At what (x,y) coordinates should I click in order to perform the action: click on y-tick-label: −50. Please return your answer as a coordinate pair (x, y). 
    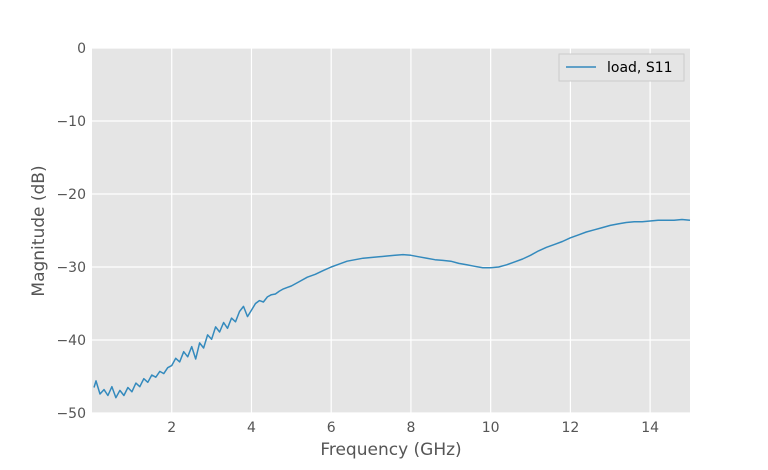
    Looking at the image, I should click on (71, 414).